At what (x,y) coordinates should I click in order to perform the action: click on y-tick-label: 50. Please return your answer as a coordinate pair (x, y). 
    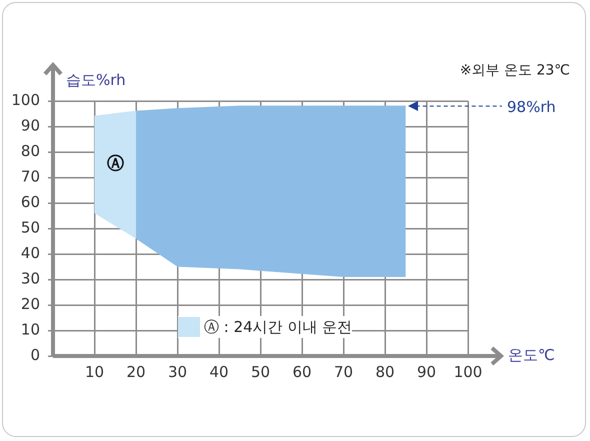
    Looking at the image, I should click on (30, 227).